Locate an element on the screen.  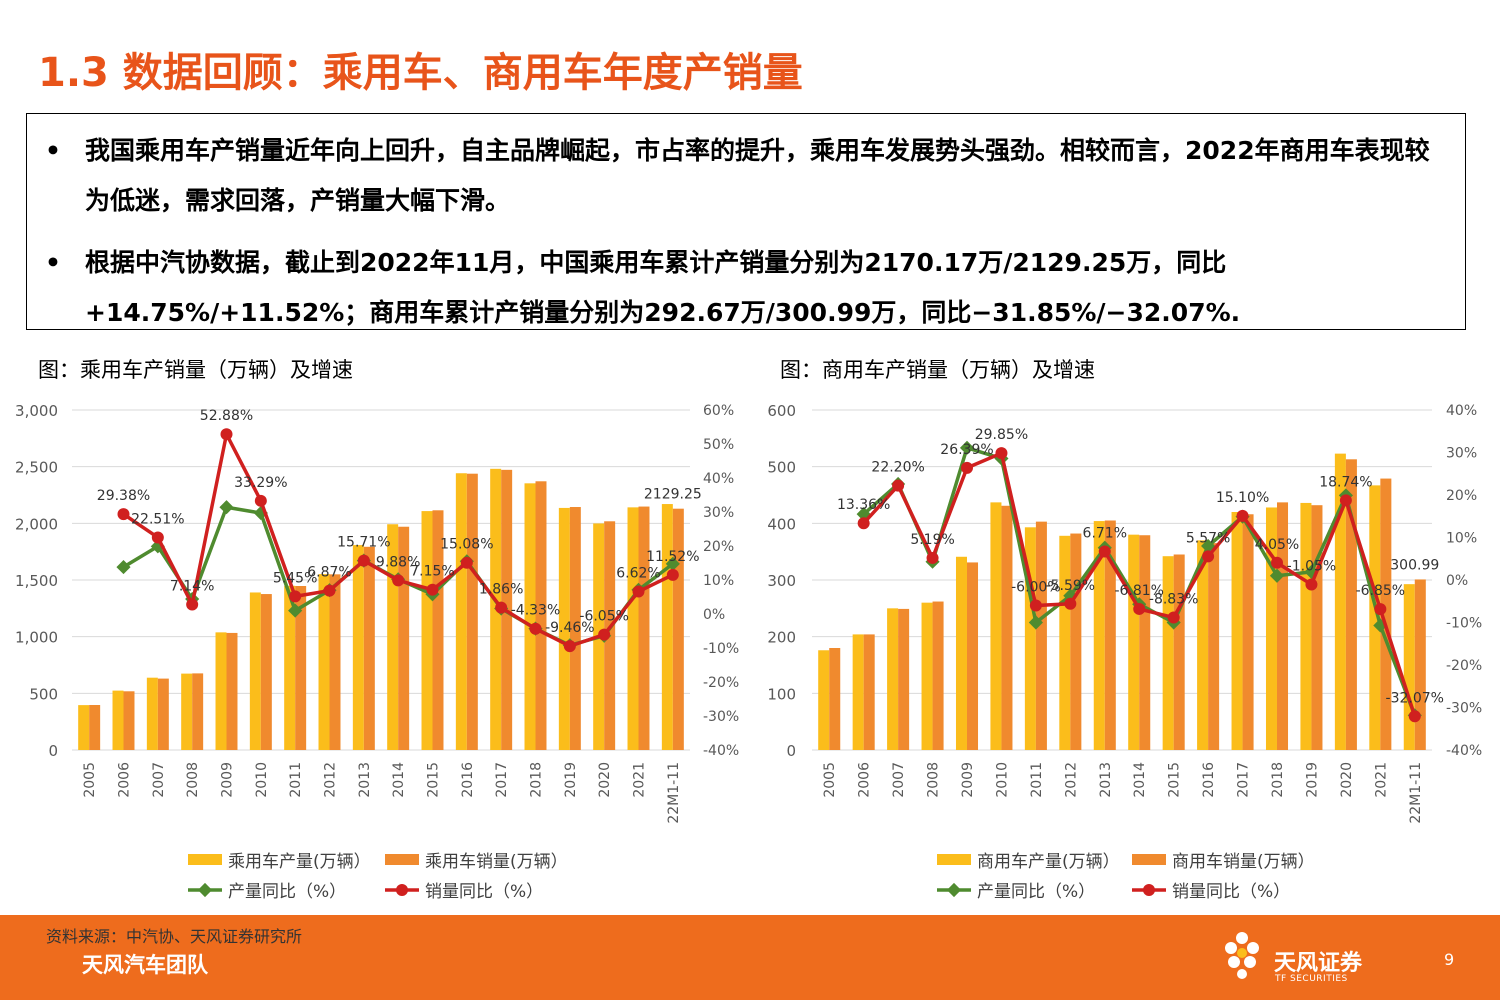
data-label: -32.07% is located at coordinates (1415, 698).